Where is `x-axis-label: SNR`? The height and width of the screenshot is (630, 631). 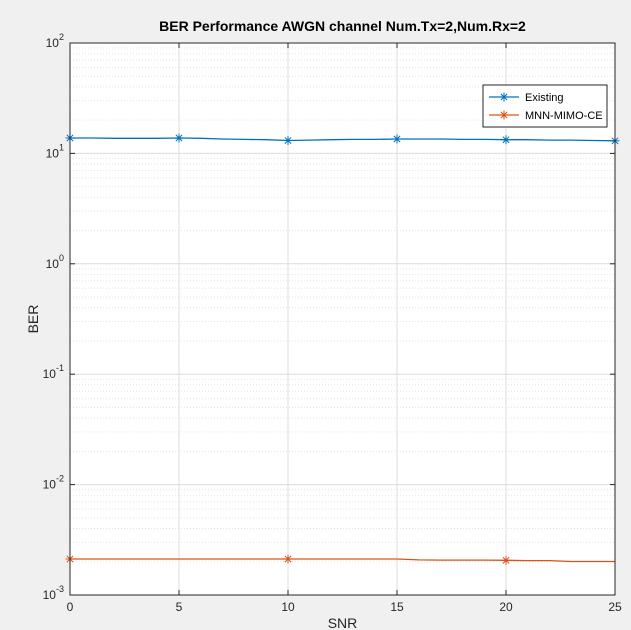 x-axis-label: SNR is located at coordinates (343, 622).